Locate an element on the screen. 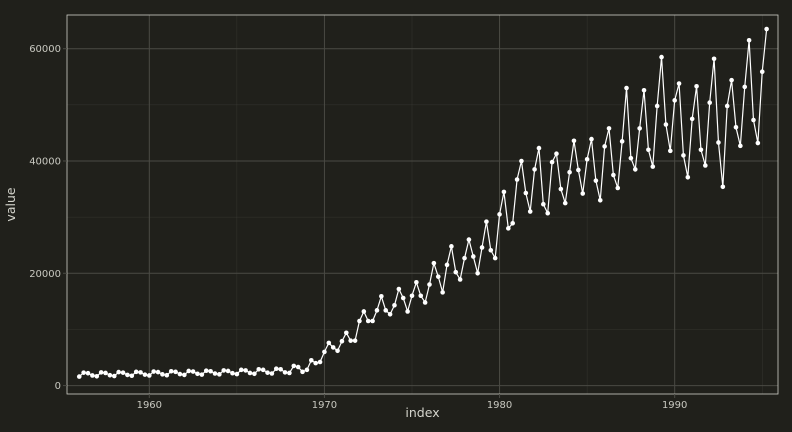  y-axis-title: value is located at coordinates (10, 204).